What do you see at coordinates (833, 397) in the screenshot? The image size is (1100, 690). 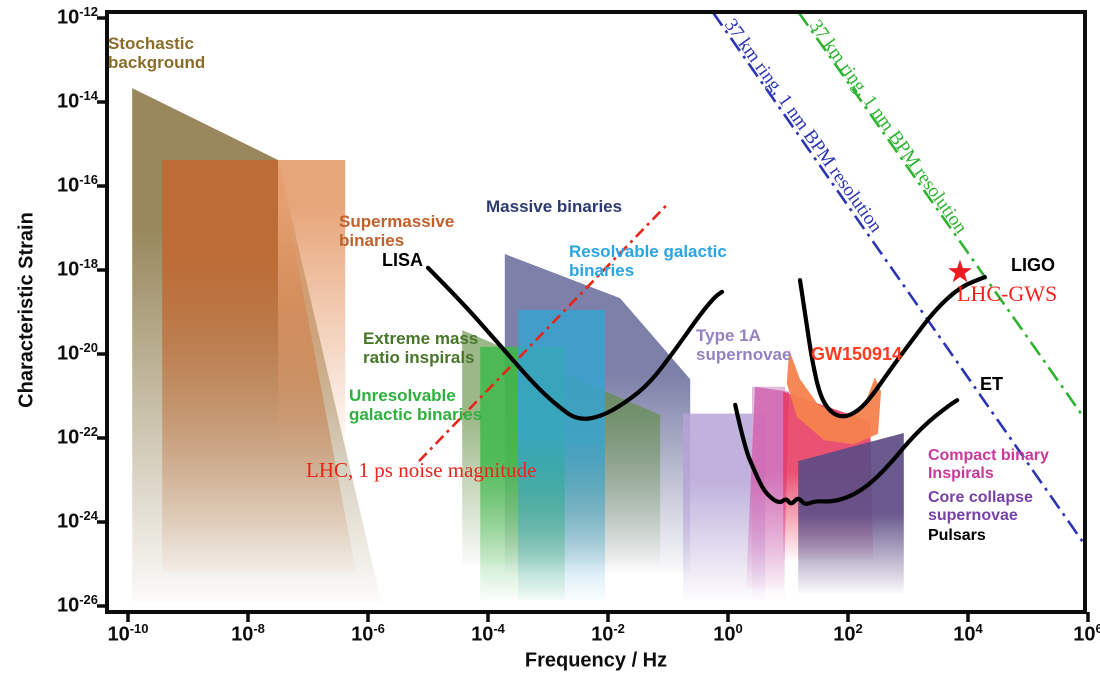 I see `region-gw150914-orange` at bounding box center [833, 397].